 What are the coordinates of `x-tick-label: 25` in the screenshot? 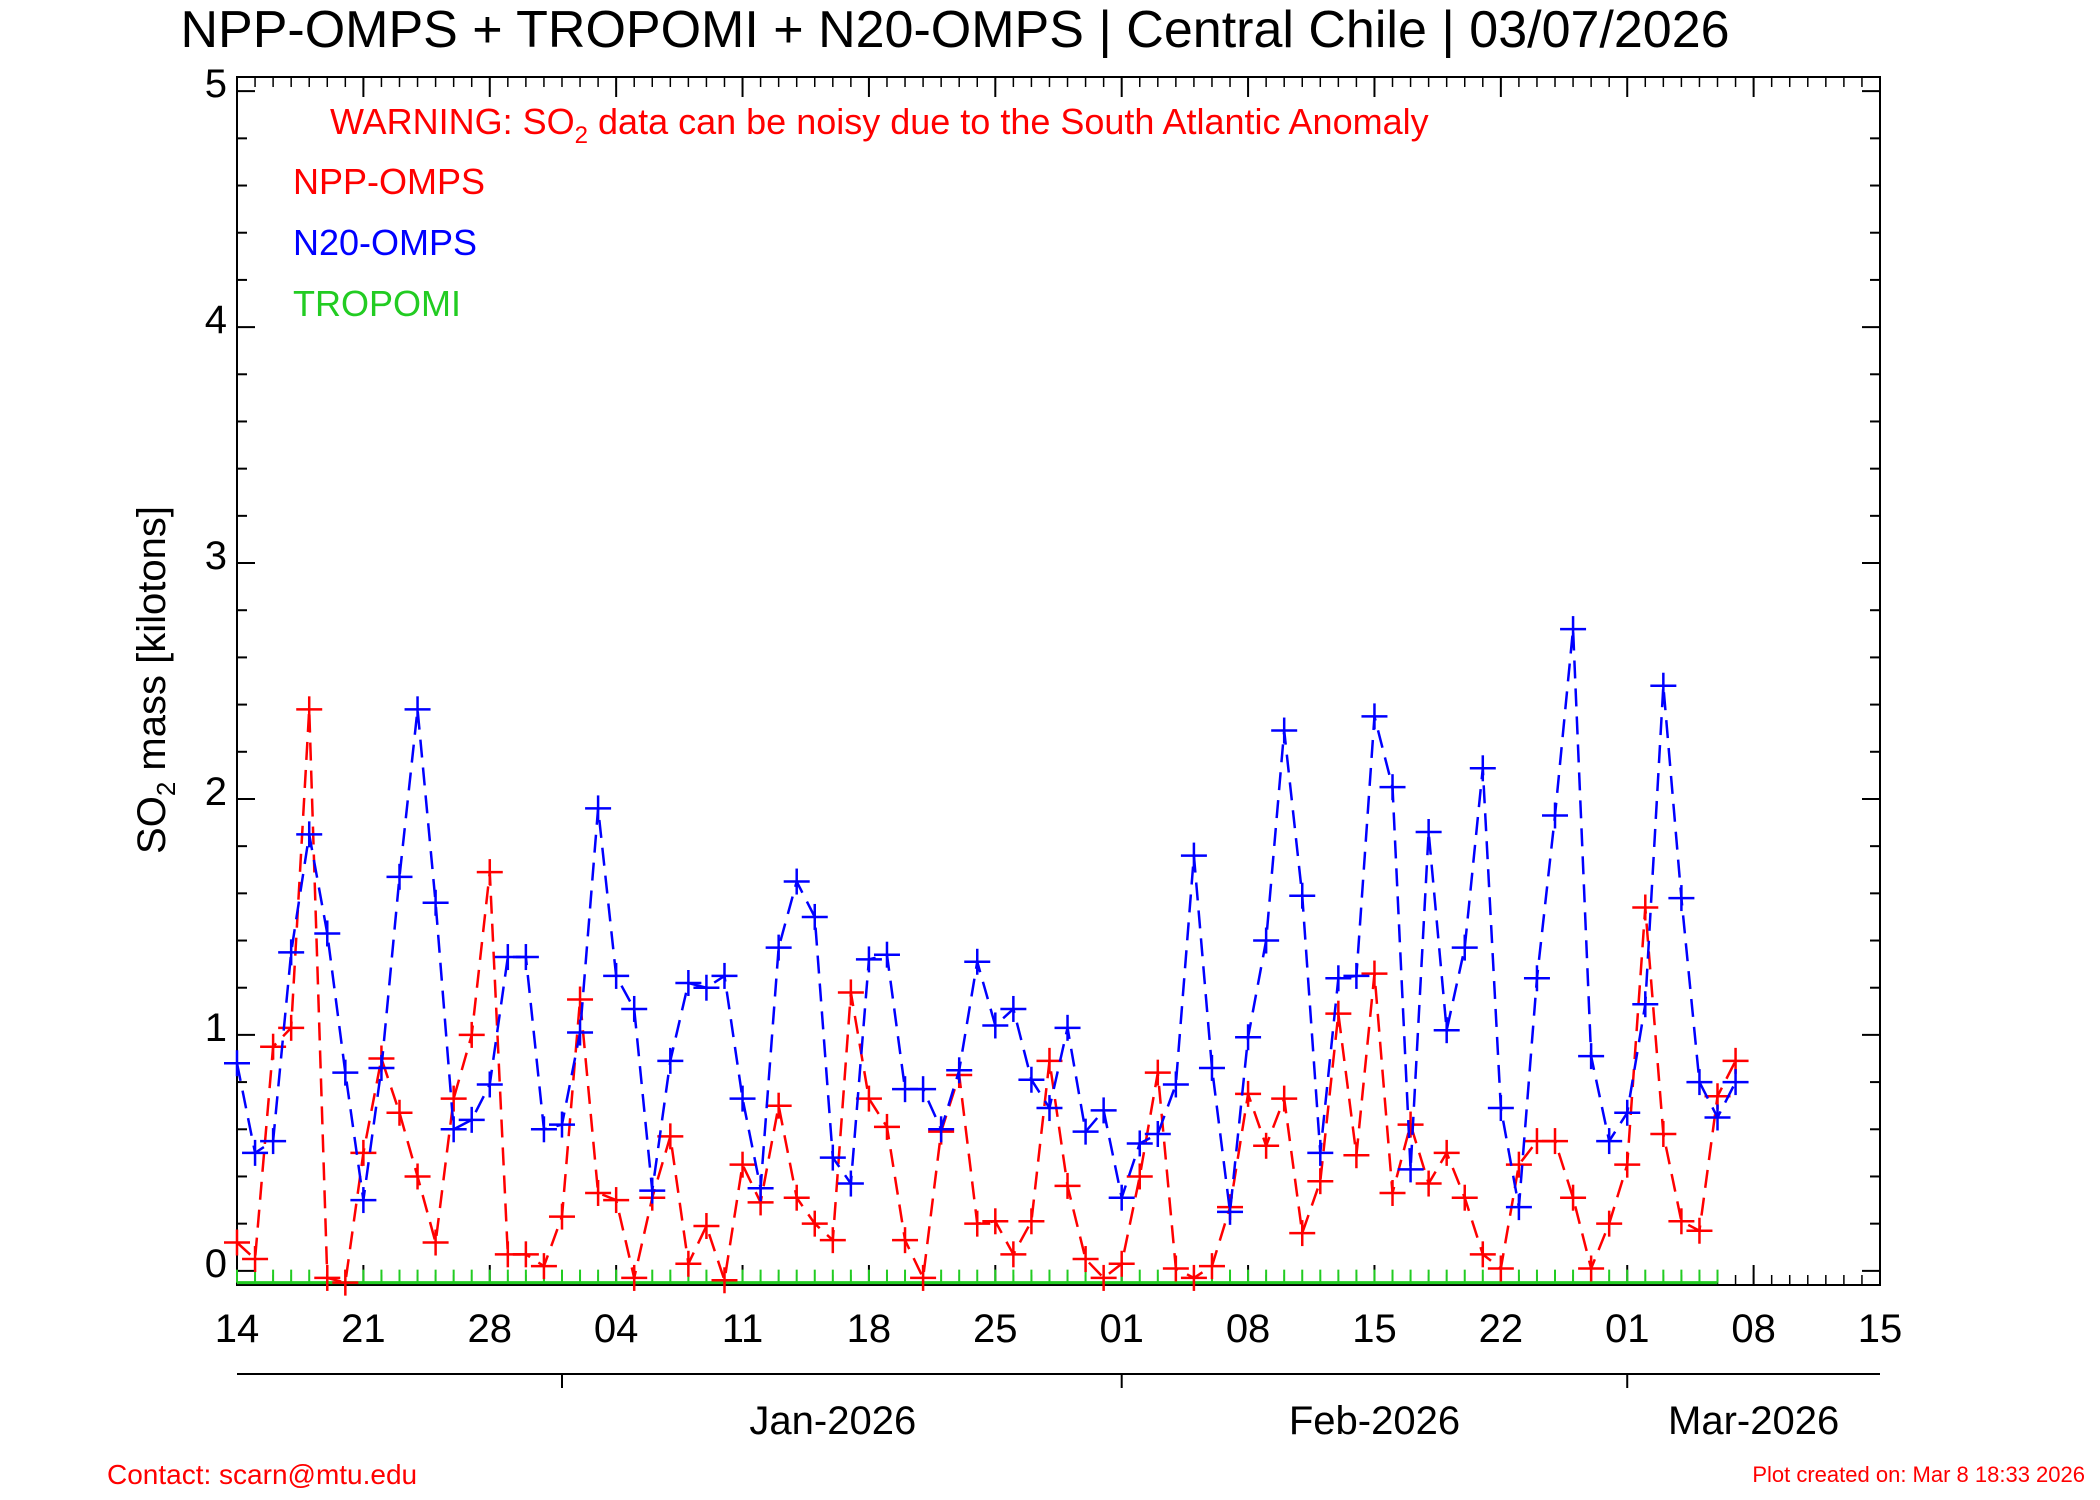 It's located at (995, 1329).